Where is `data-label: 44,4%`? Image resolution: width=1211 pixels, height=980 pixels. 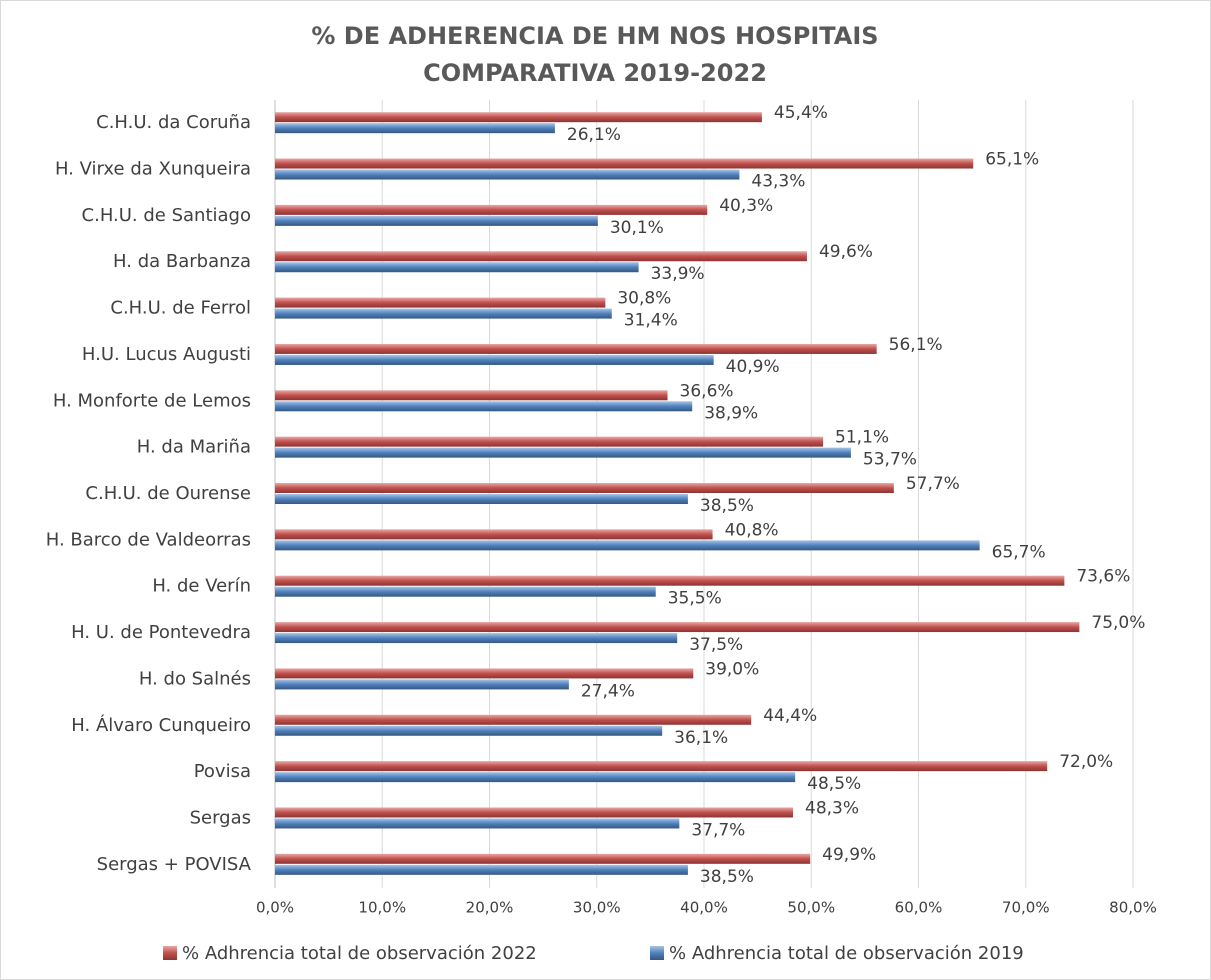
data-label: 44,4% is located at coordinates (790, 716).